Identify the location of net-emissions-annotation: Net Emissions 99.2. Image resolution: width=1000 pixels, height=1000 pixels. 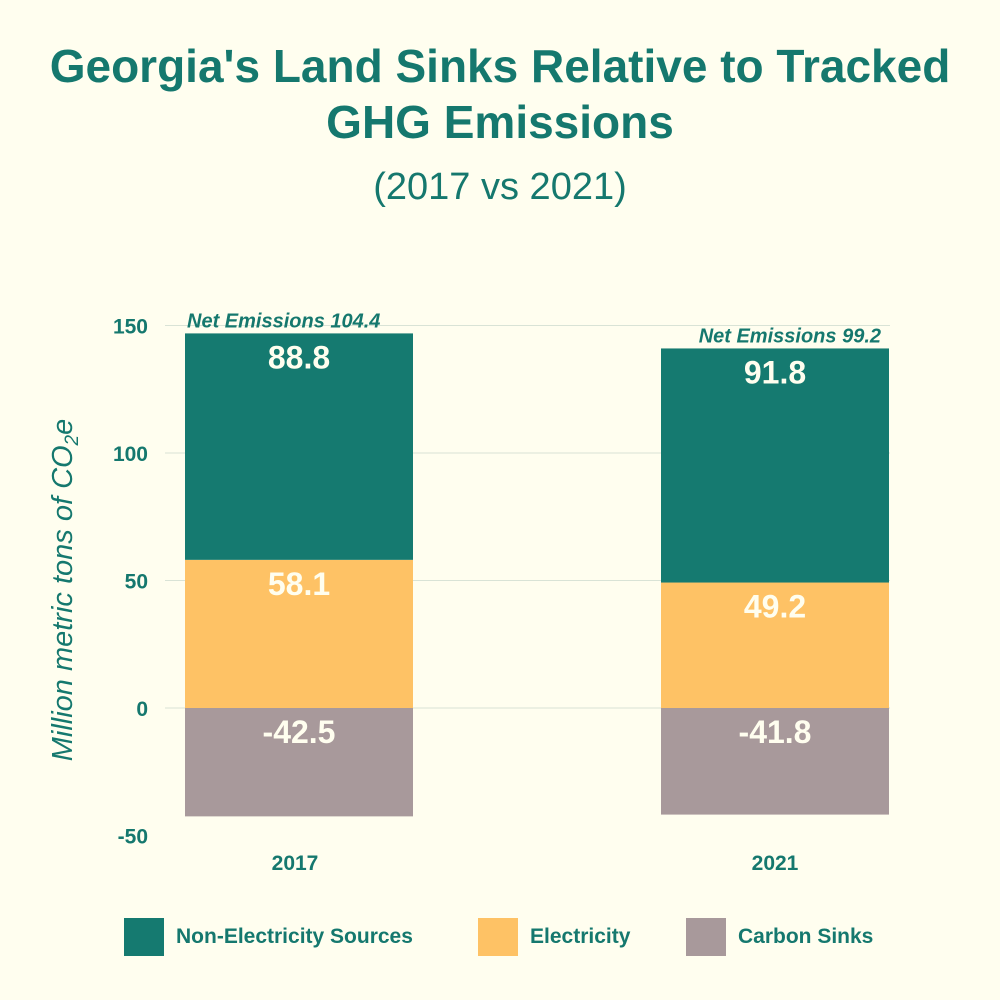
(790, 336).